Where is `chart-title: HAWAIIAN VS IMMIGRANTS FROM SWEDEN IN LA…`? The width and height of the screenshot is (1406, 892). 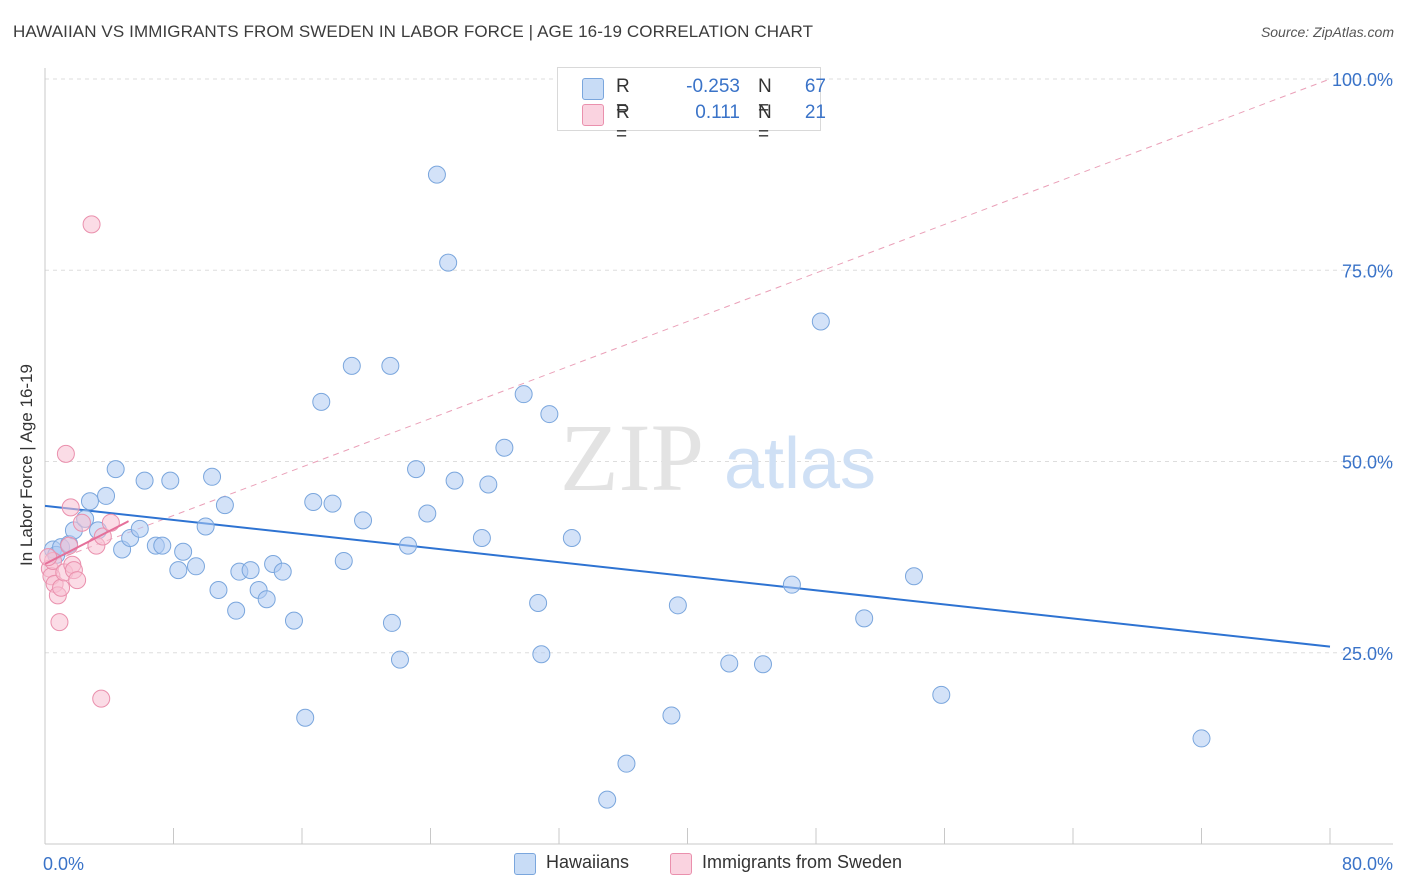
chart-title: HAWAIIAN VS IMMIGRANTS FROM SWEDEN IN LA… is located at coordinates (413, 31).